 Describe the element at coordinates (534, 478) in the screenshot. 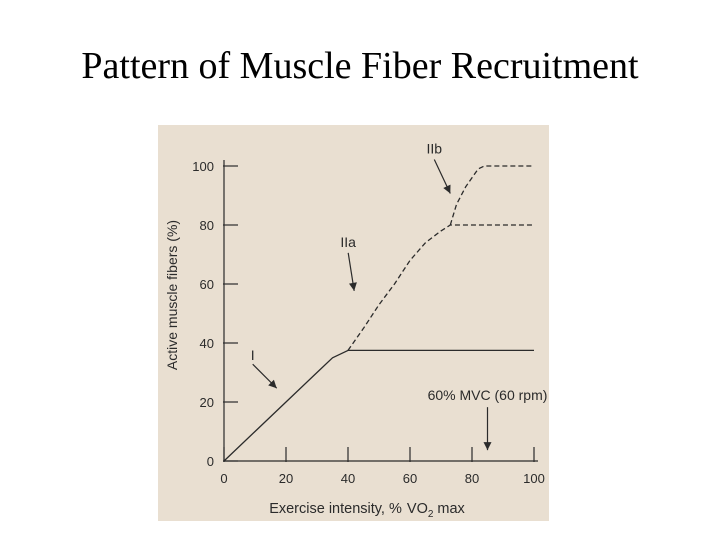

I see `x-tick-label: 100` at that location.